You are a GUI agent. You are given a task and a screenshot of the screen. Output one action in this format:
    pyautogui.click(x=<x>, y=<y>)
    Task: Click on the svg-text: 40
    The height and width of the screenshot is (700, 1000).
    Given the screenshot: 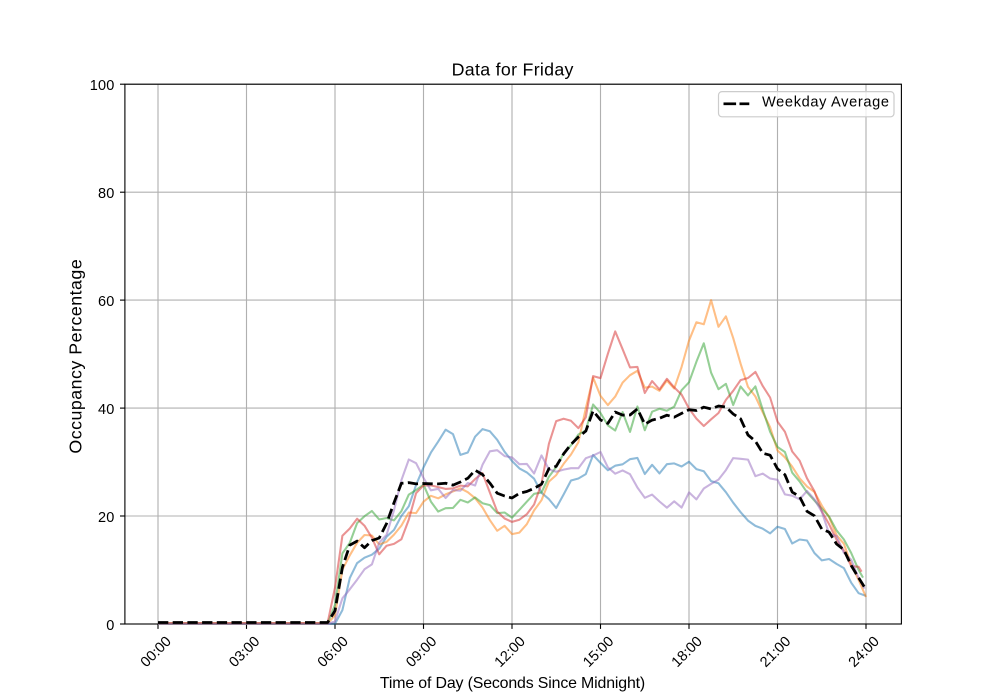 What is the action you would take?
    pyautogui.click(x=106, y=410)
    